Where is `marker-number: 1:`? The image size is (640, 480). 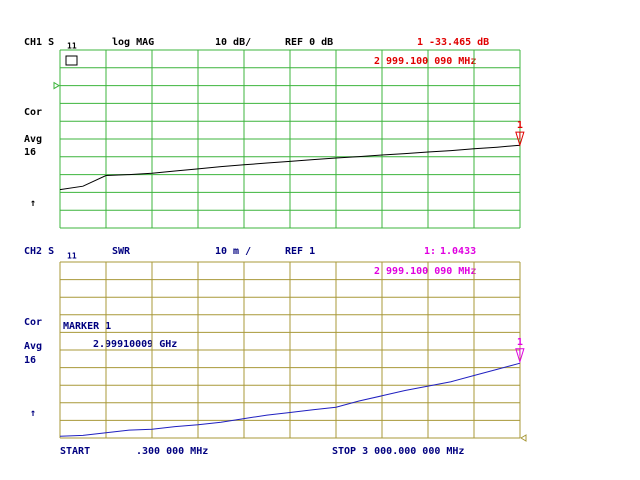
marker-number: 1: is located at coordinates (430, 251).